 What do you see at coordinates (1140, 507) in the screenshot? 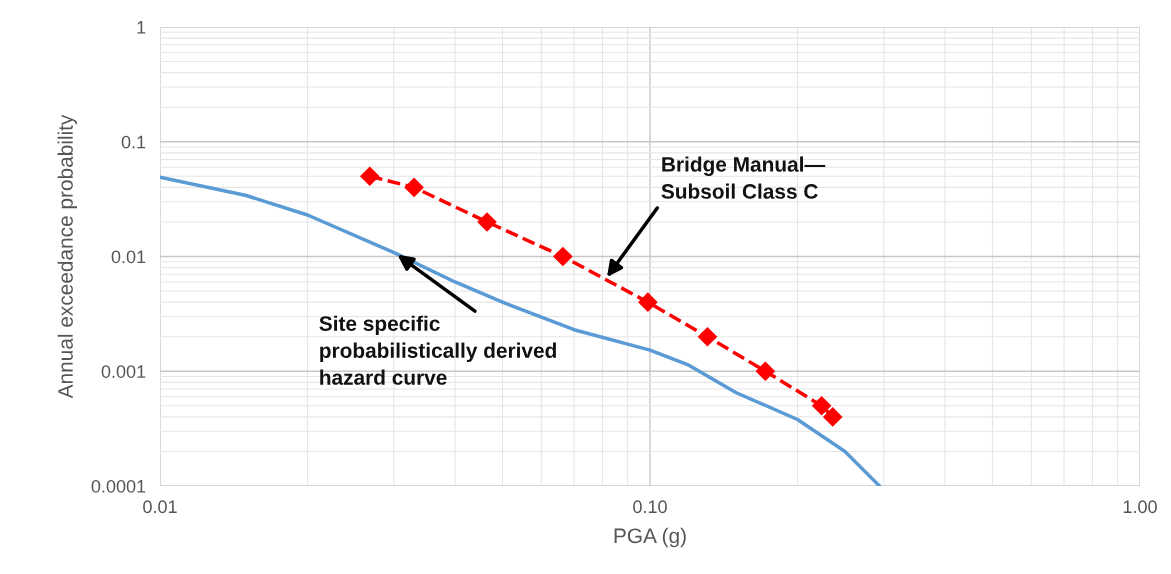
I see `x-tick-label: 1.00` at bounding box center [1140, 507].